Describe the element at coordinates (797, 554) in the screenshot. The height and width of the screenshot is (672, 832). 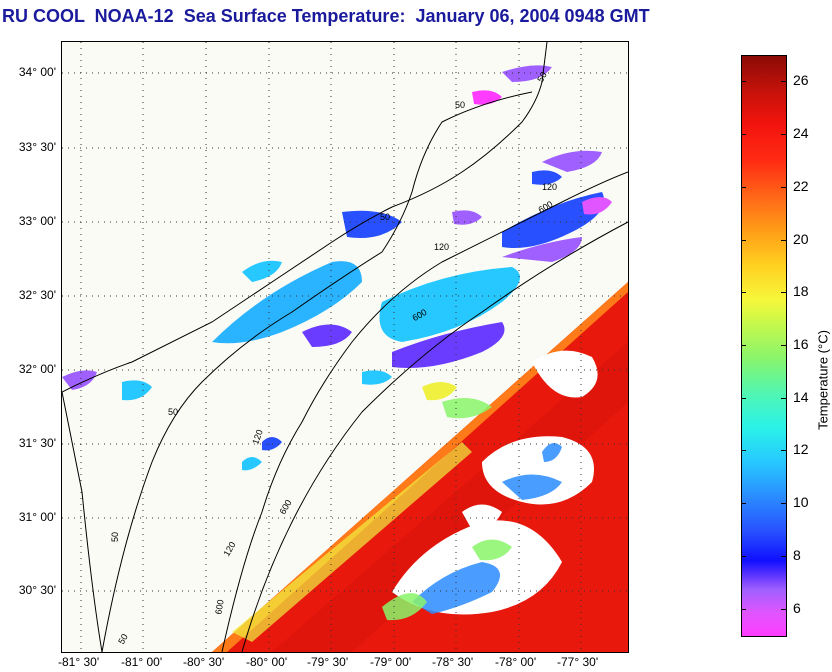
I see `colorbar-tick-label: 8` at that location.